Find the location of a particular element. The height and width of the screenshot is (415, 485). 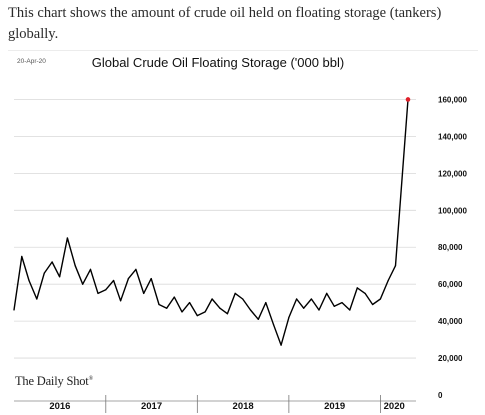

y-tick-label: 80,000 is located at coordinates (450, 247).